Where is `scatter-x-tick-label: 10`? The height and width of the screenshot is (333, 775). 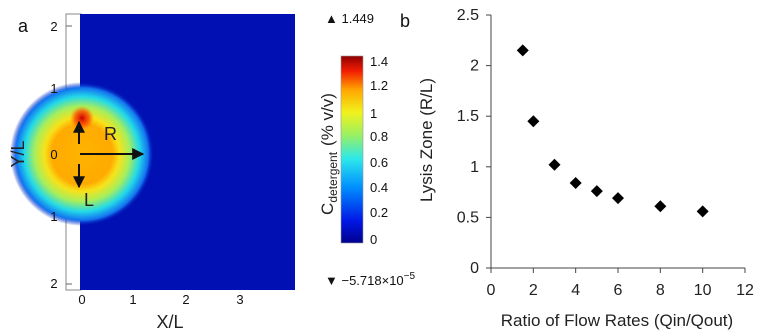
scatter-x-tick-label: 10 is located at coordinates (703, 290).